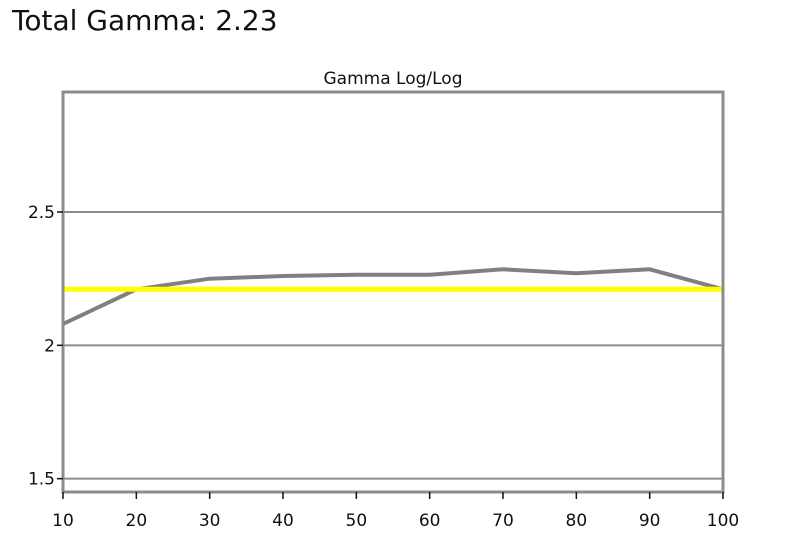 Image resolution: width=792 pixels, height=543 pixels. Describe the element at coordinates (577, 521) in the screenshot. I see `x-tick-label-7: 80` at that location.